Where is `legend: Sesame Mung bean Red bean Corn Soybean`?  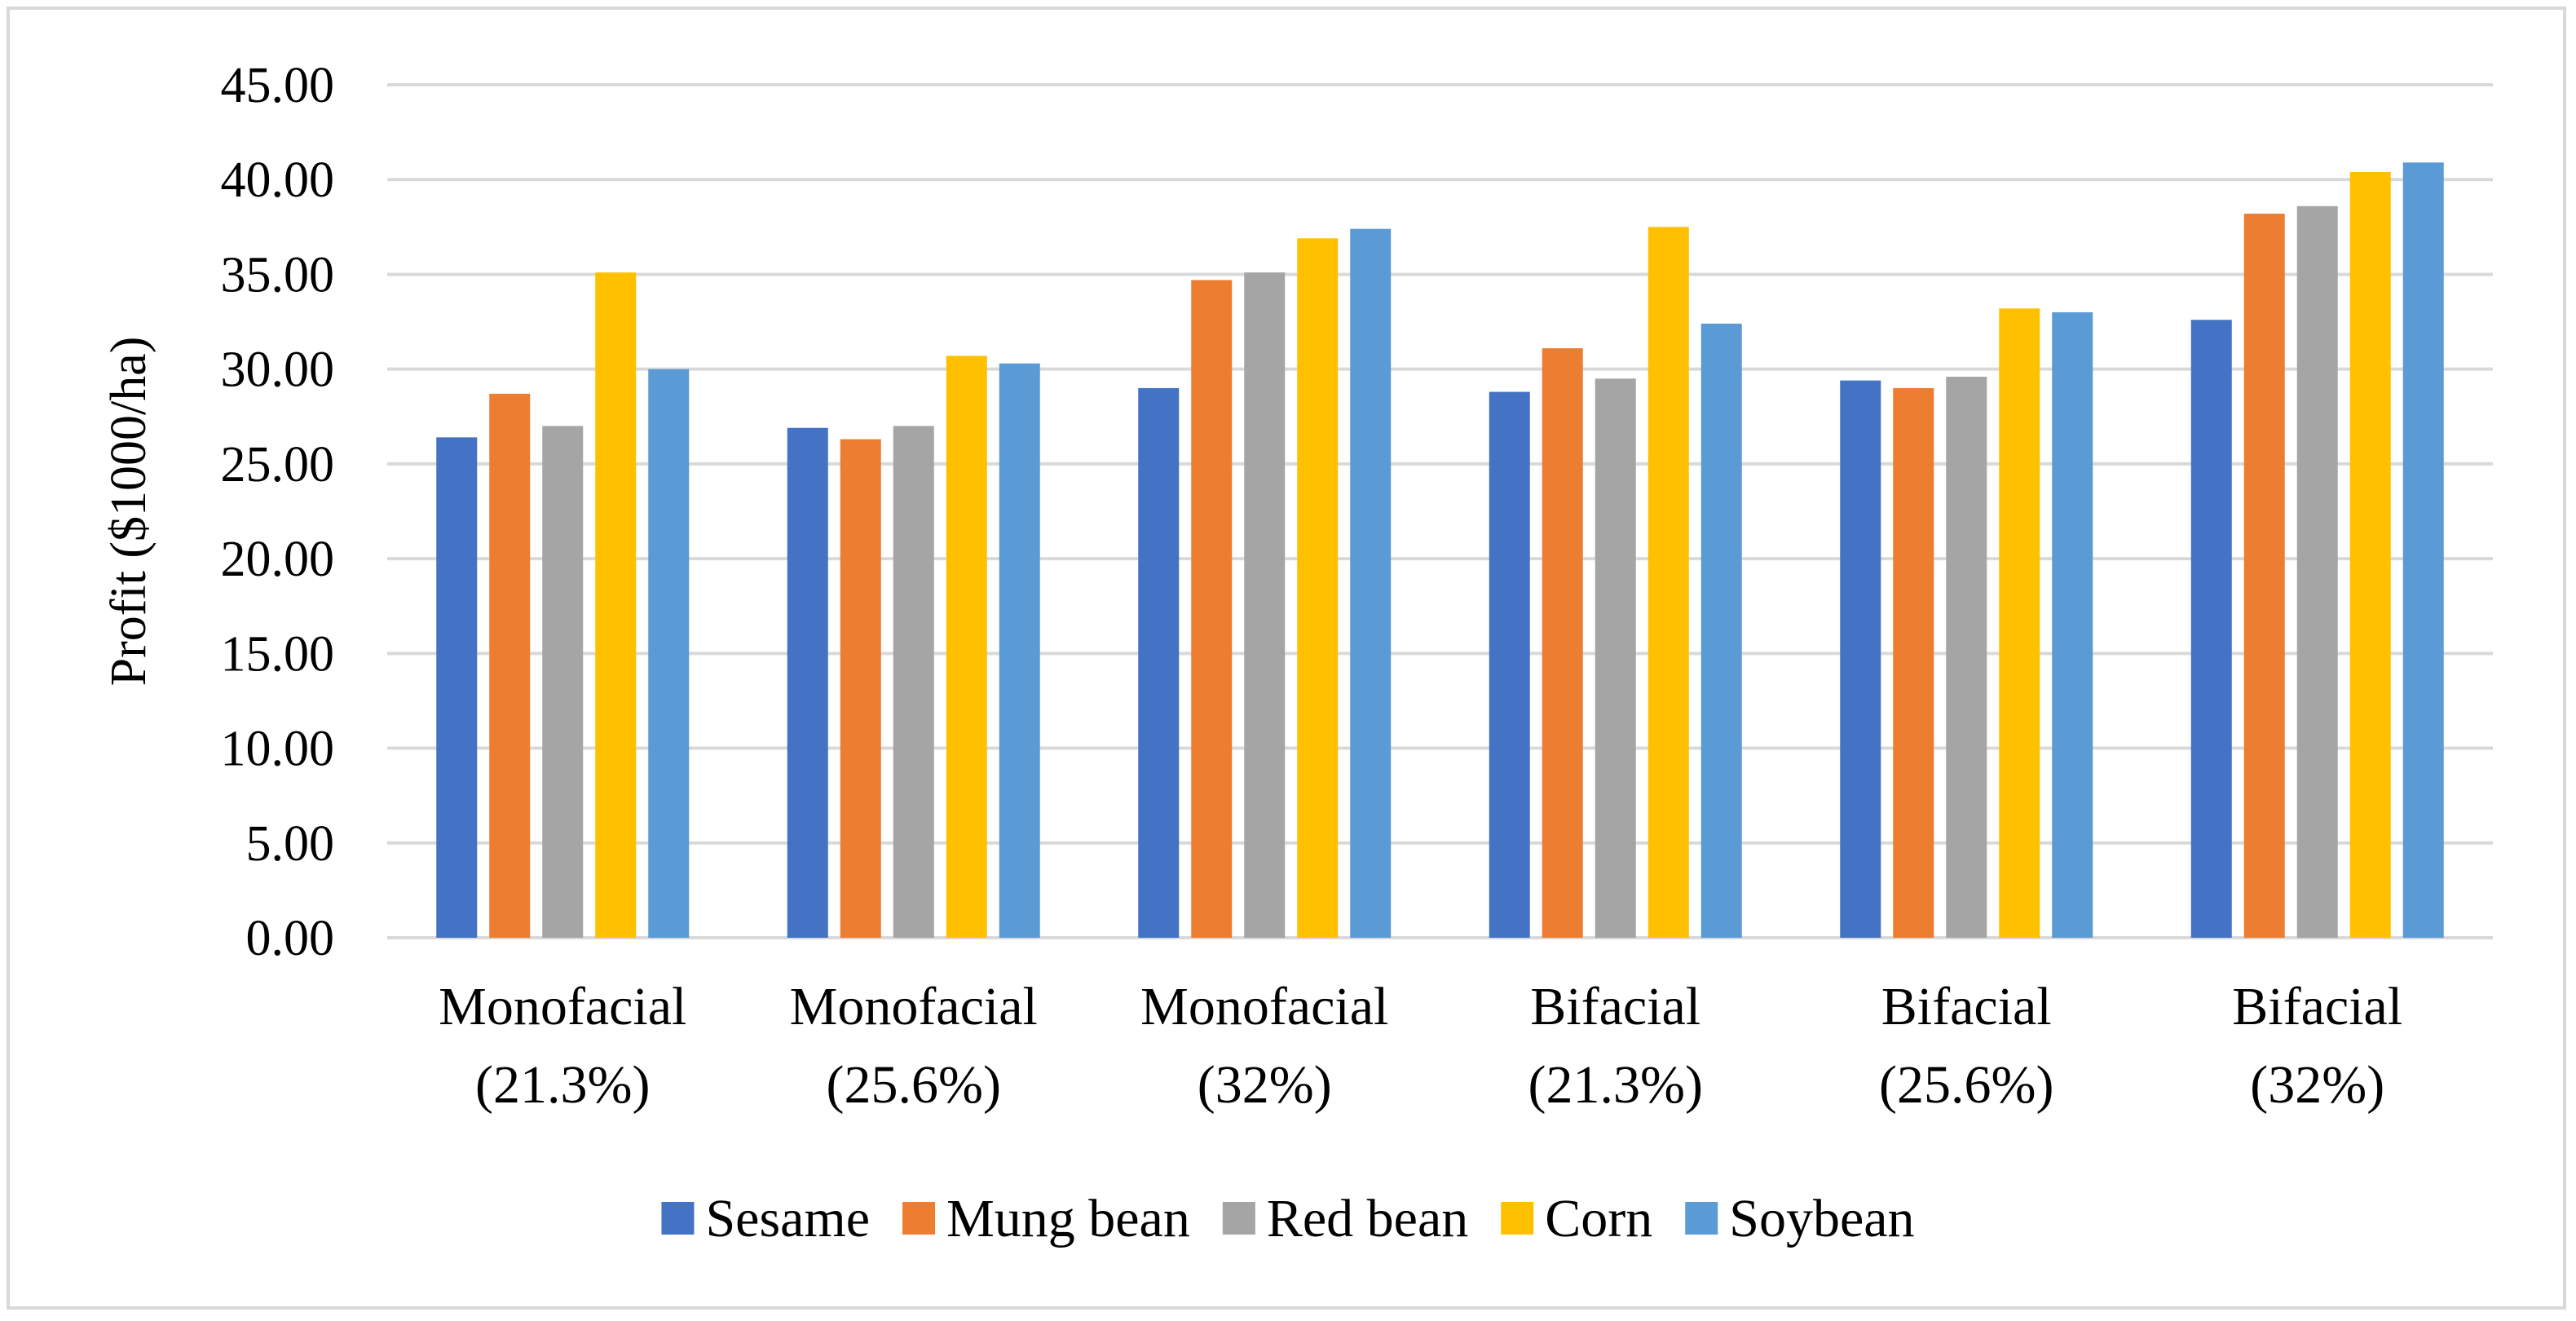 legend: Sesame Mung bean Red bean Corn Soybean is located at coordinates (1288, 1218).